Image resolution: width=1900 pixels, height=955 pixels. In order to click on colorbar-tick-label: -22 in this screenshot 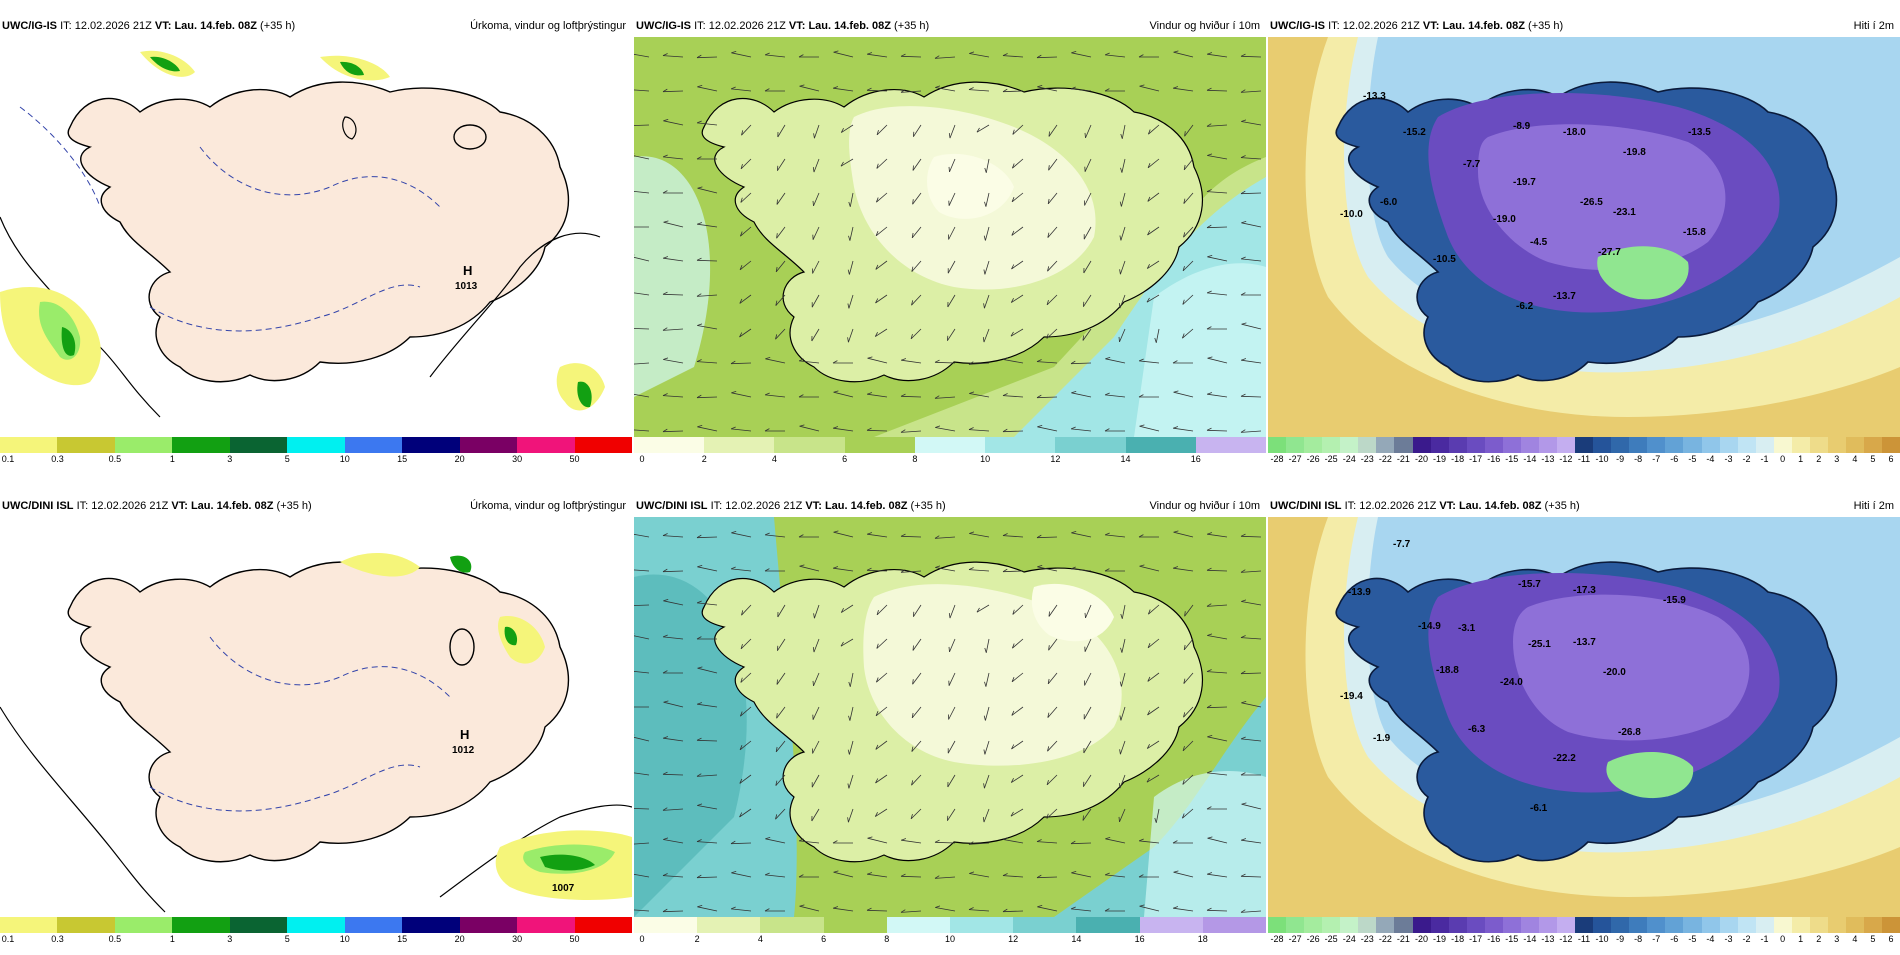, I will do `click(1385, 939)`.